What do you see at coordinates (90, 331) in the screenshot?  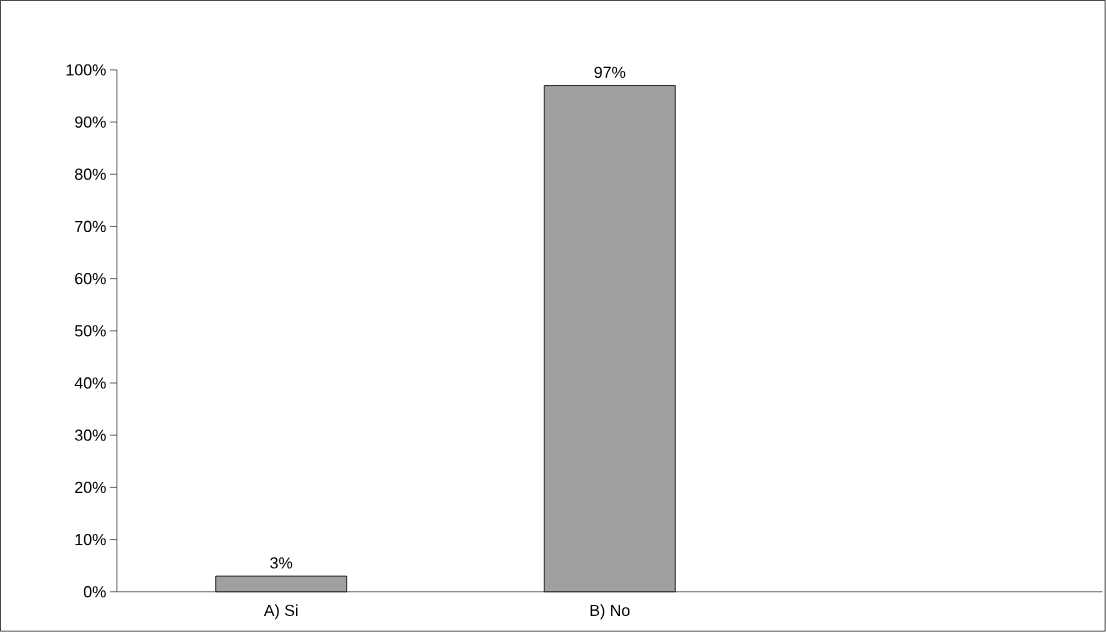 I see `y-tick-label: 50%` at bounding box center [90, 331].